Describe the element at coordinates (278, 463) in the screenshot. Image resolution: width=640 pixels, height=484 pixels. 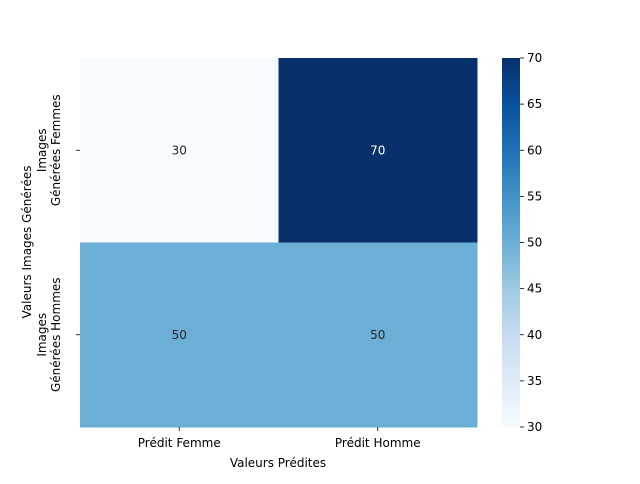
I see `x-axis-label: Valeurs Prédites` at that location.